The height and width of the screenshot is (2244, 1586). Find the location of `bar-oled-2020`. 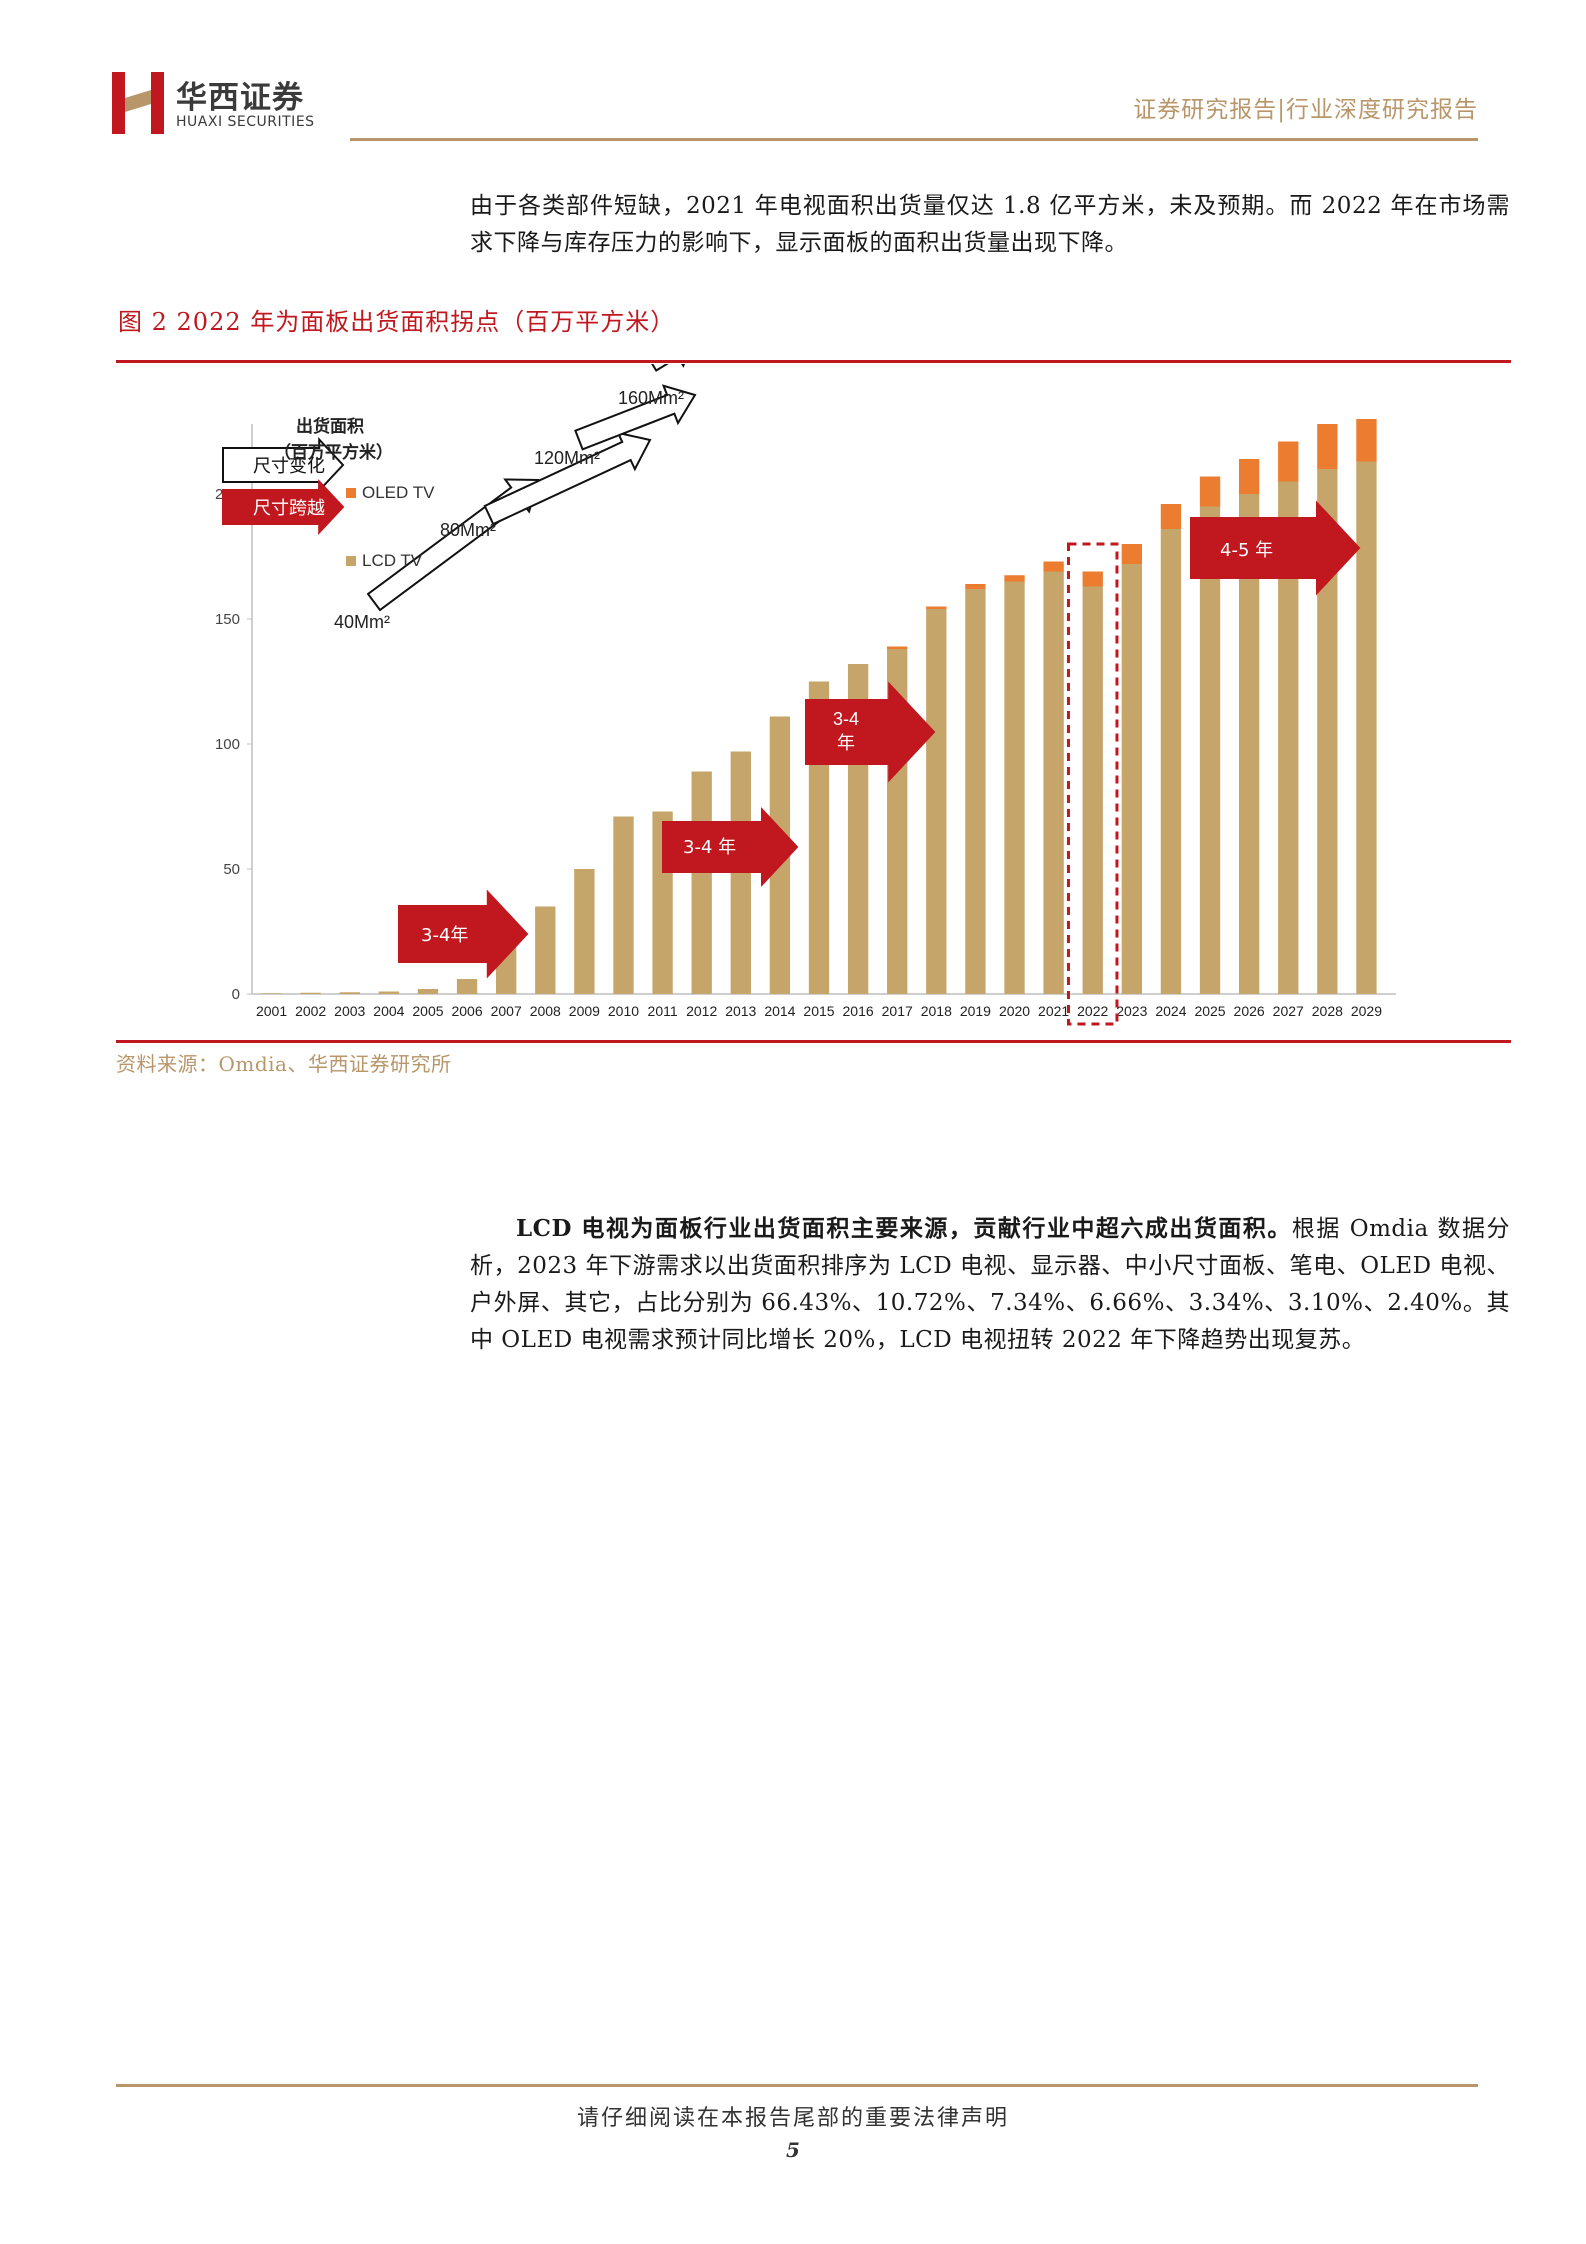

bar-oled-2020 is located at coordinates (1014, 578).